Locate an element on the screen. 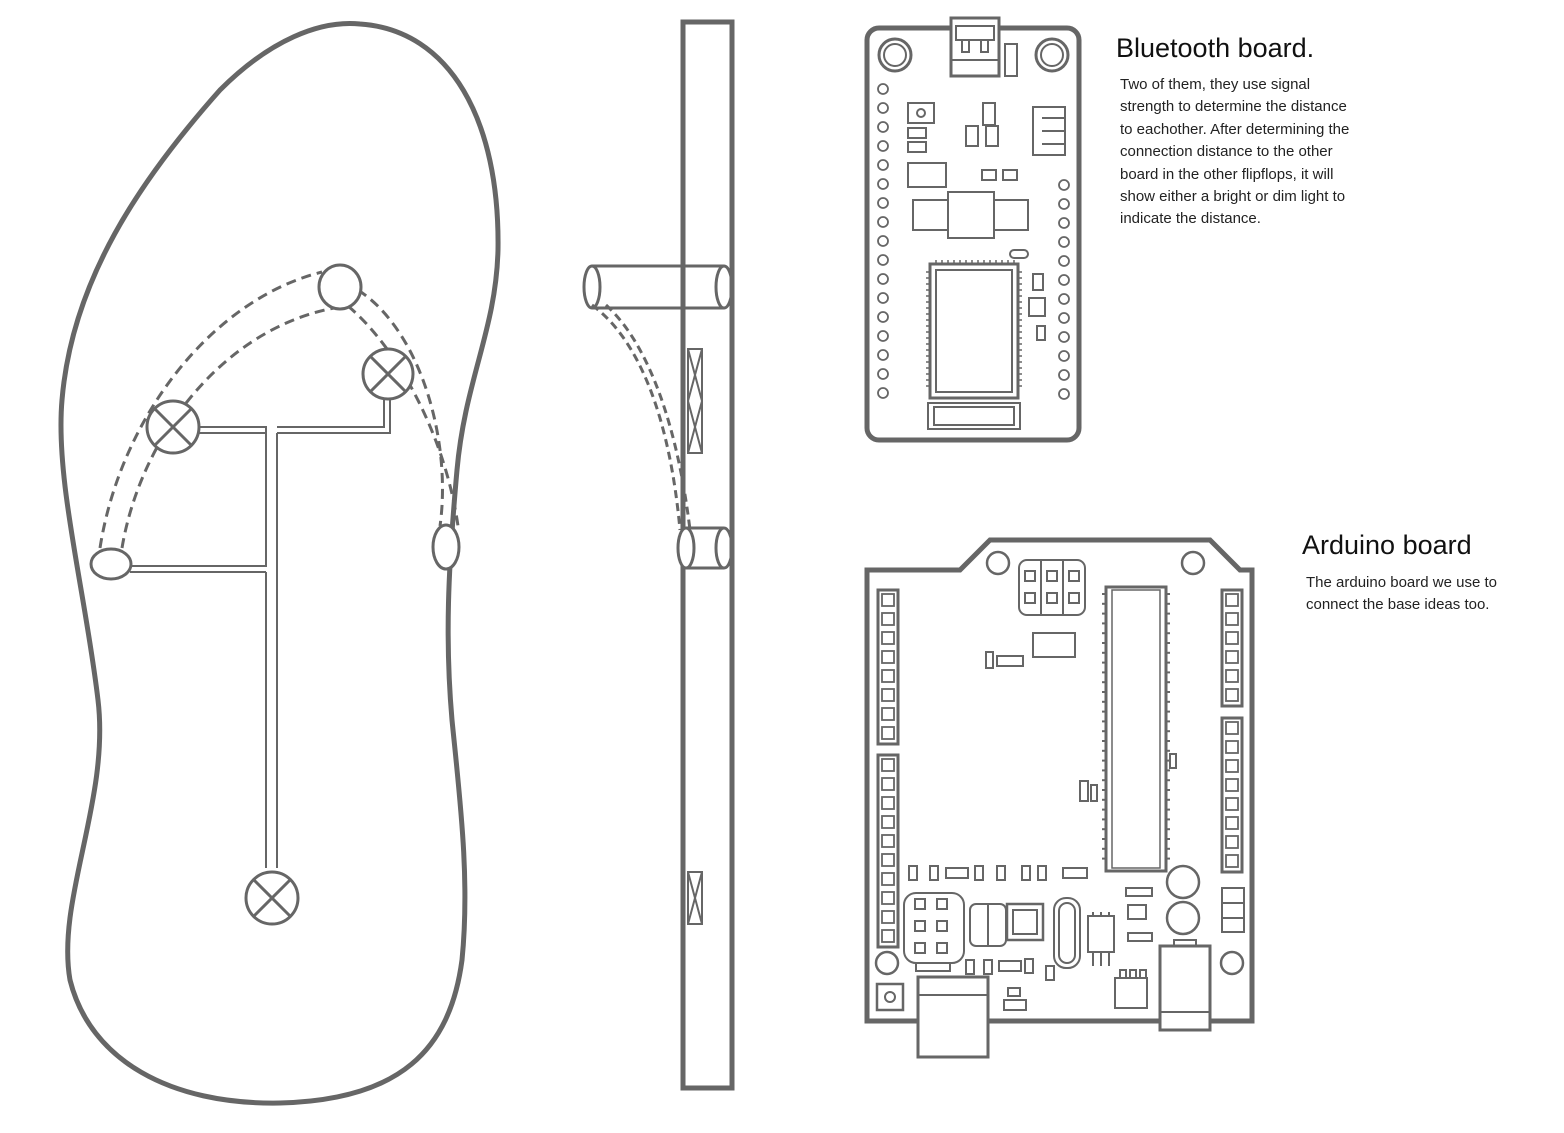 The image size is (1564, 1133). arduino-analog-header is located at coordinates (1232, 795).